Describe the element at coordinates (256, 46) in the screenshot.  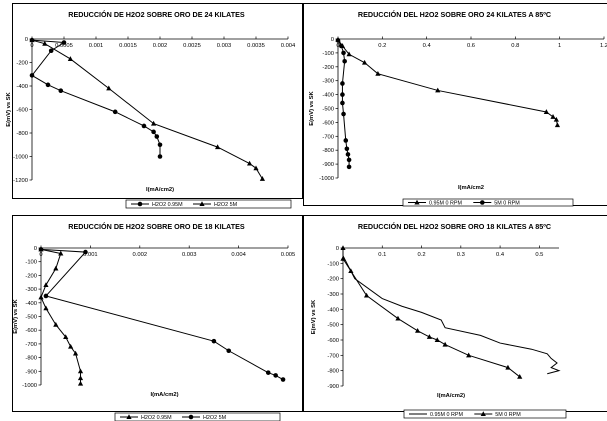
I see `x-tick-label: 0.0035` at that location.